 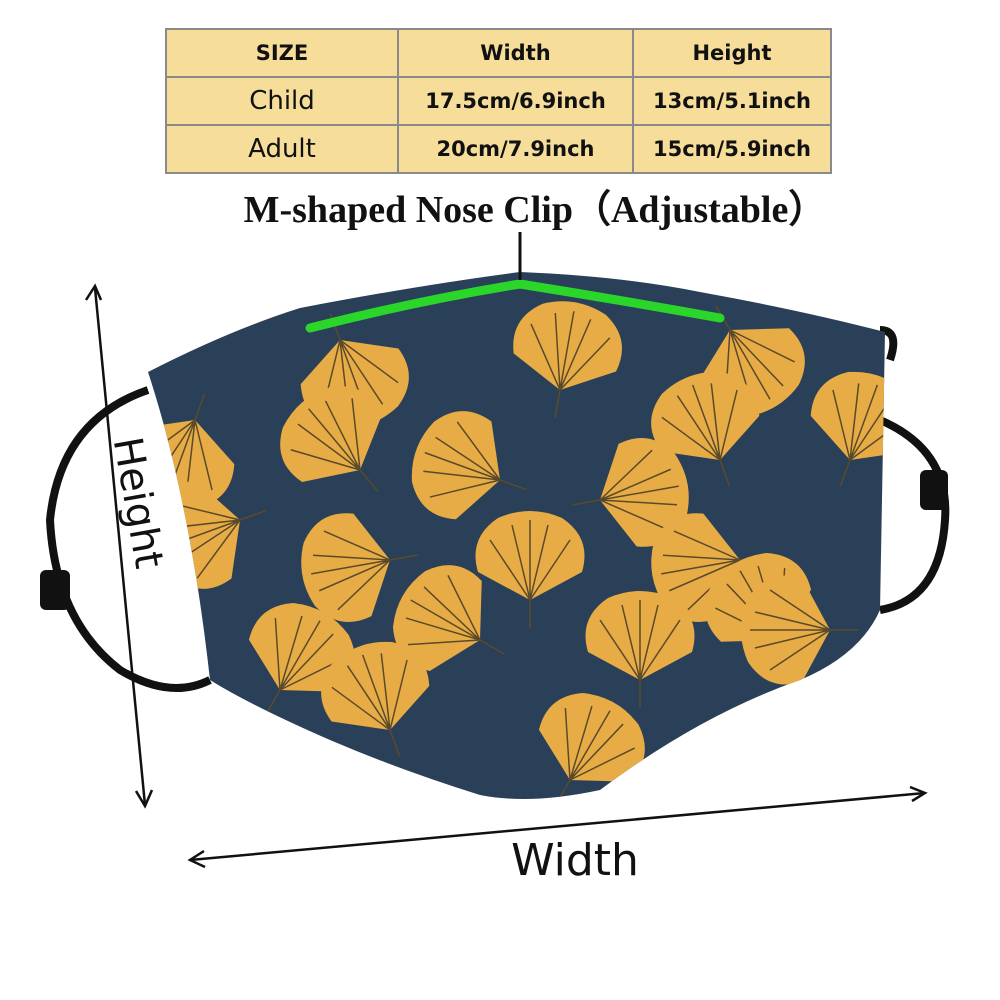 What do you see at coordinates (138, 503) in the screenshot?
I see `height-label: Height` at bounding box center [138, 503].